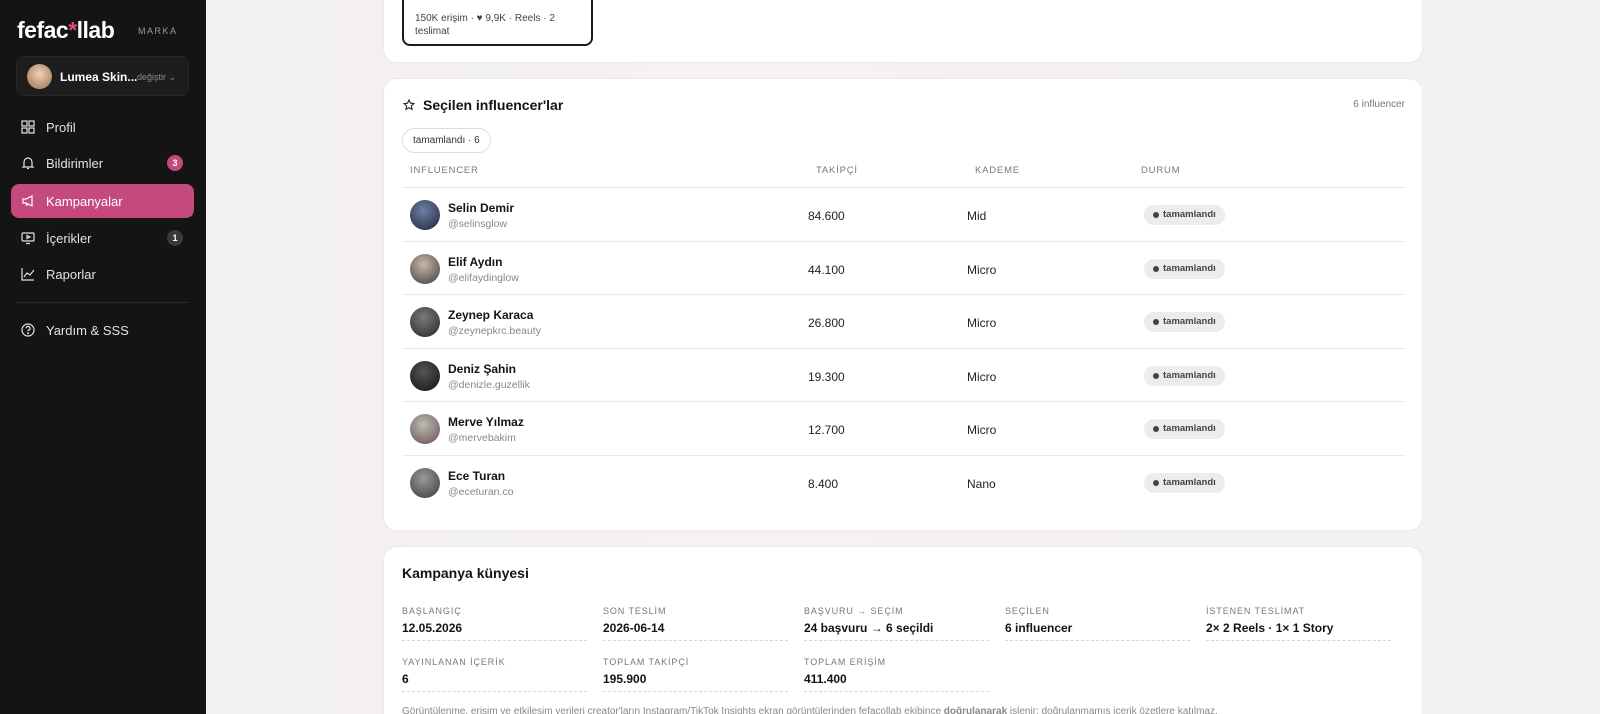 This screenshot has width=1600, height=714. What do you see at coordinates (486, 422) in the screenshot?
I see `influencer-name: Merve Yılmaz` at bounding box center [486, 422].